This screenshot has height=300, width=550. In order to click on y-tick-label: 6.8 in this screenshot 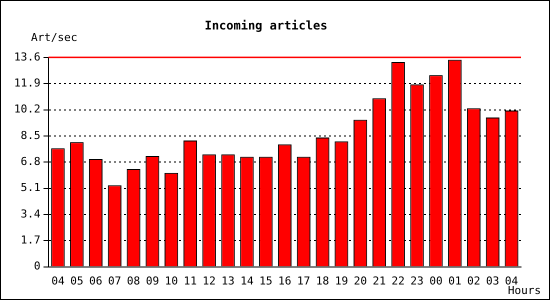, I will do `click(30, 161)`.